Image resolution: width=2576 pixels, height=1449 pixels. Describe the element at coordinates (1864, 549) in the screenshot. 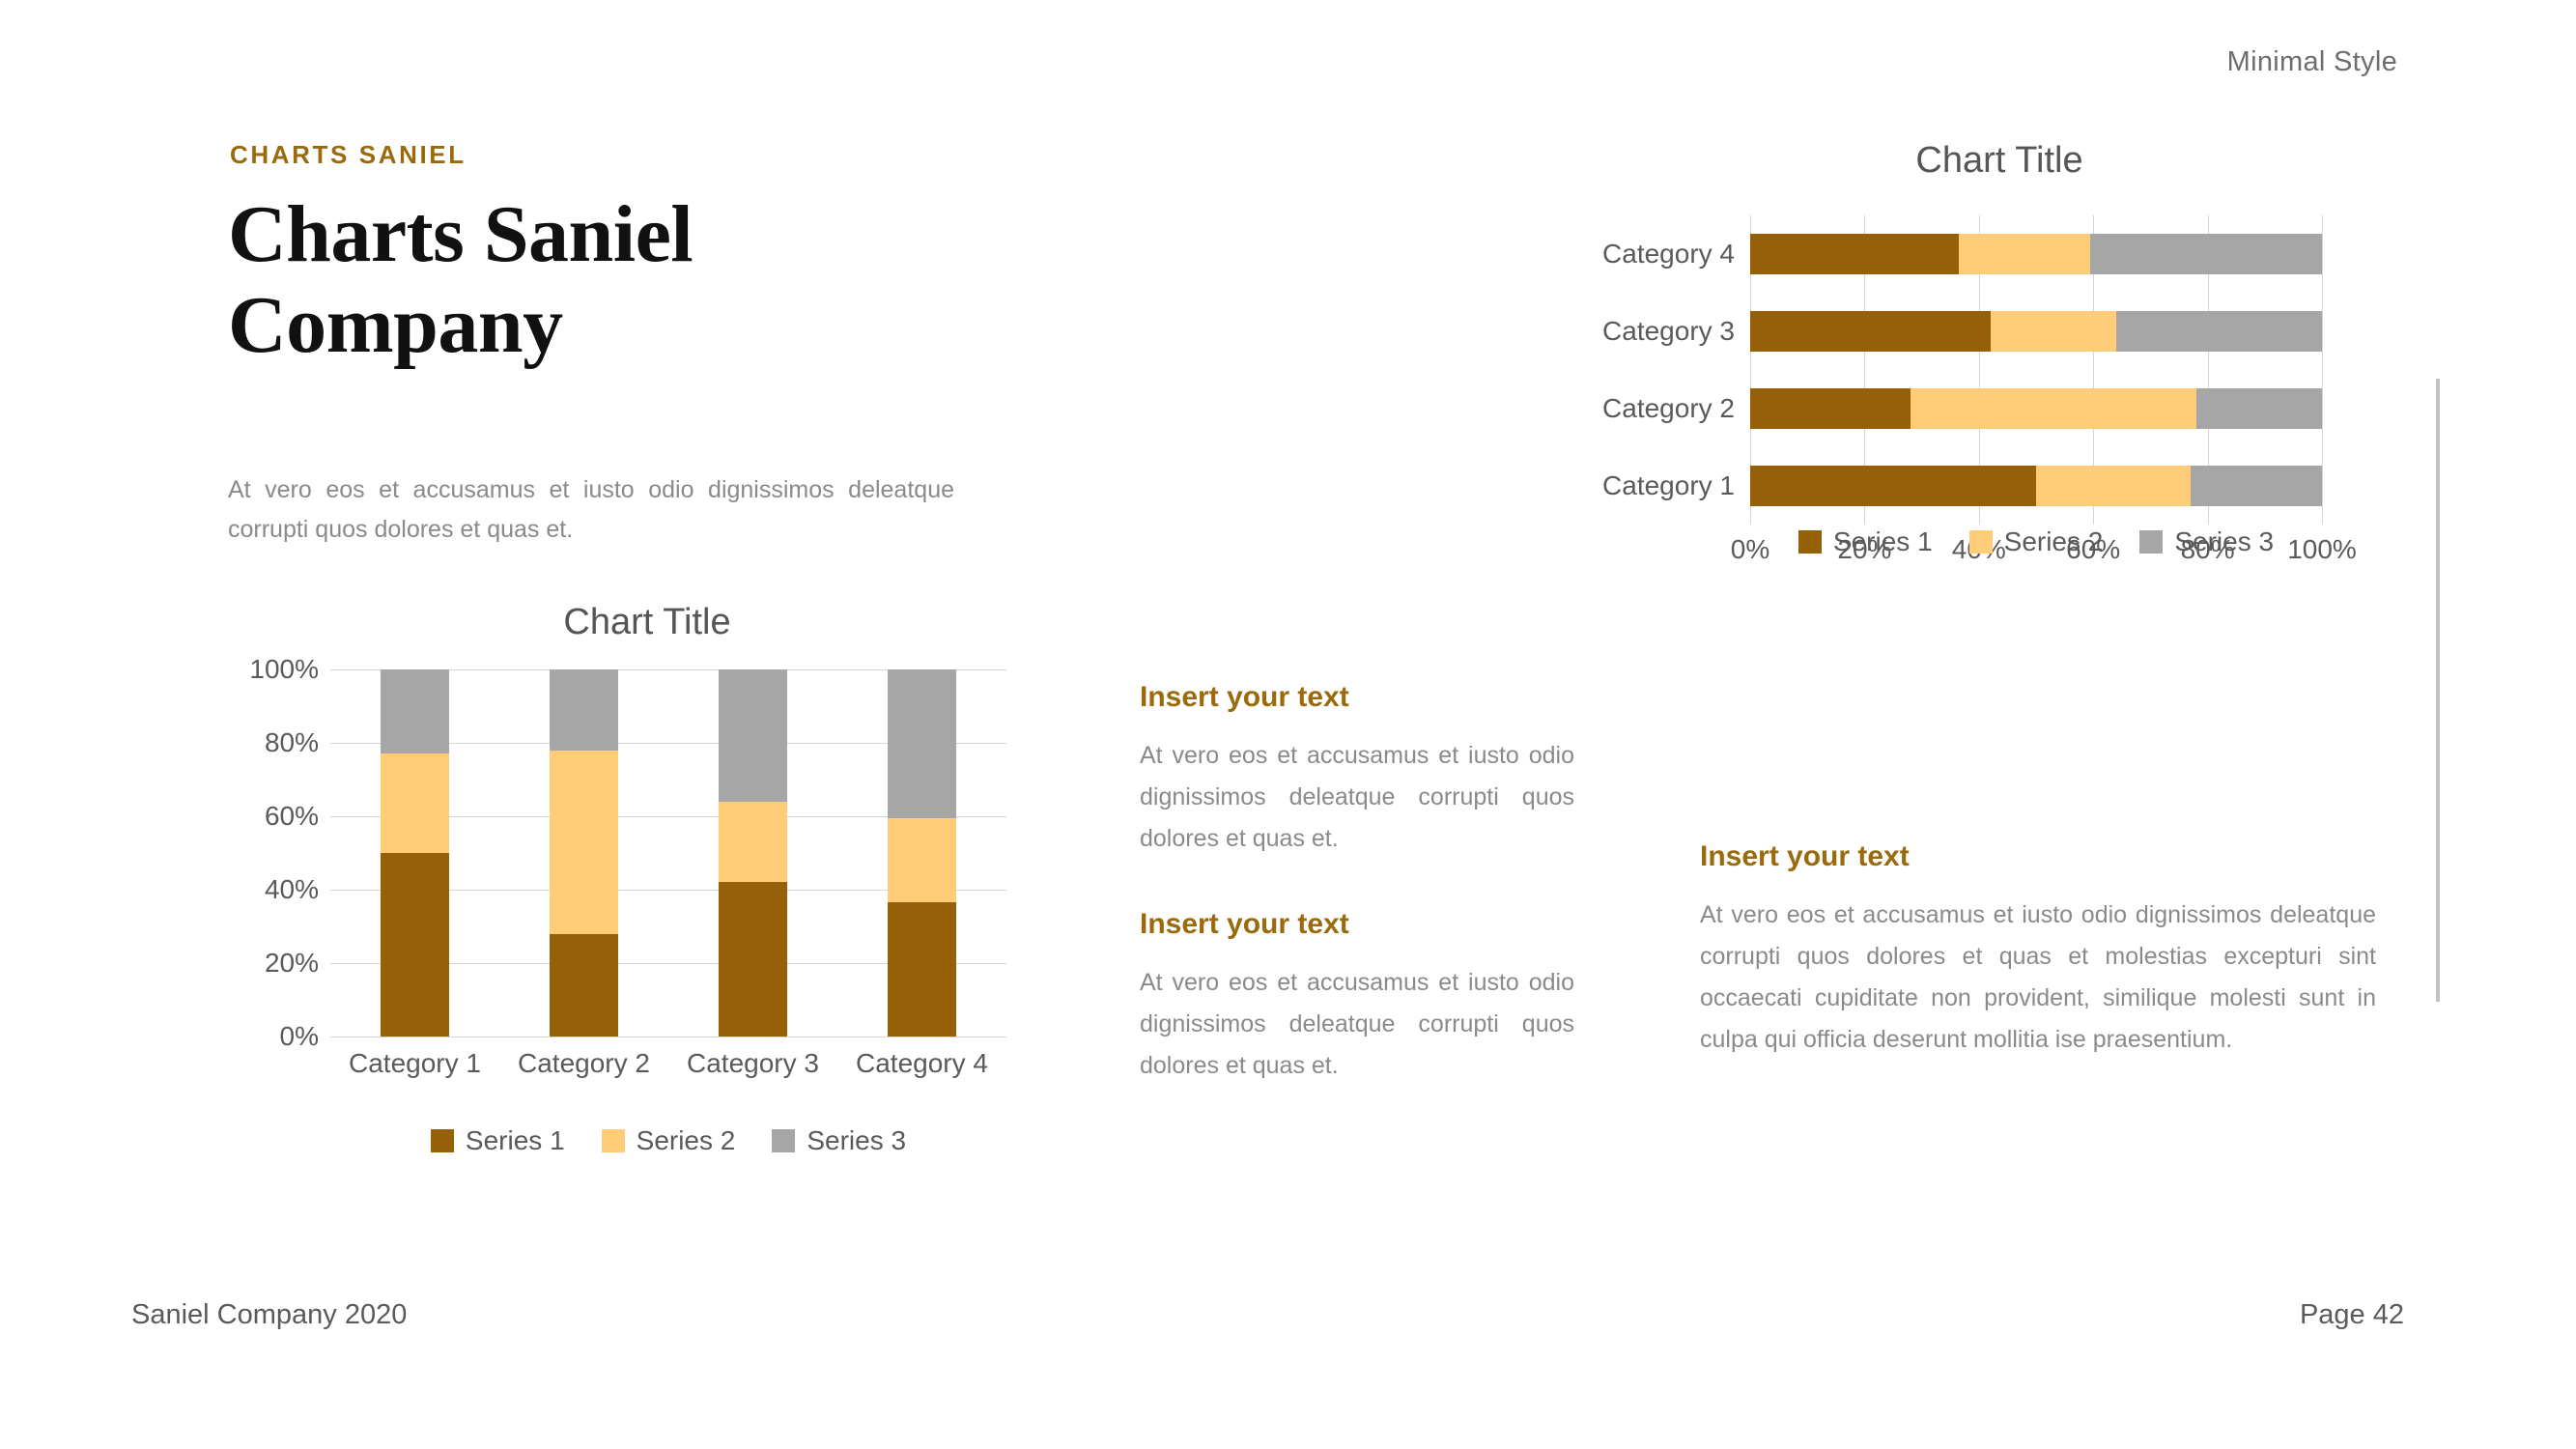

I see `x-axis-tick-label: 20%` at that location.